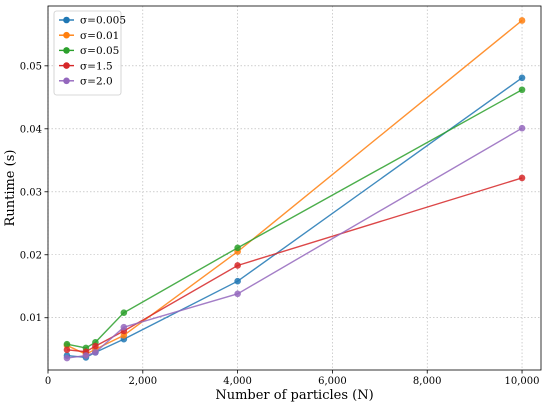  I want to click on y-tick-label: 0.04, so click(31, 129).